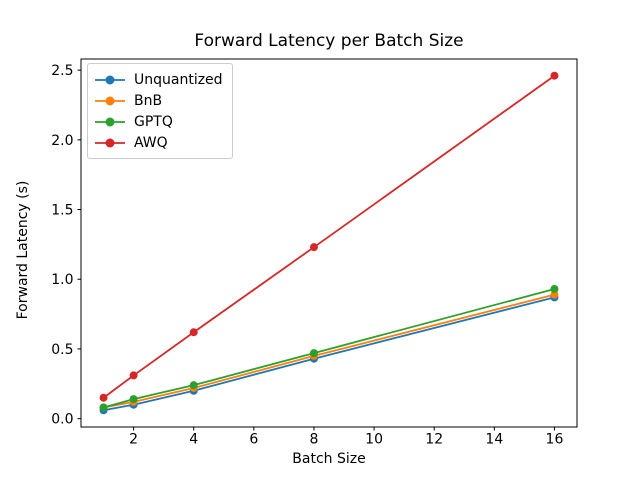 The height and width of the screenshot is (480, 640). What do you see at coordinates (434, 440) in the screenshot?
I see `x-tick-label: 12` at bounding box center [434, 440].